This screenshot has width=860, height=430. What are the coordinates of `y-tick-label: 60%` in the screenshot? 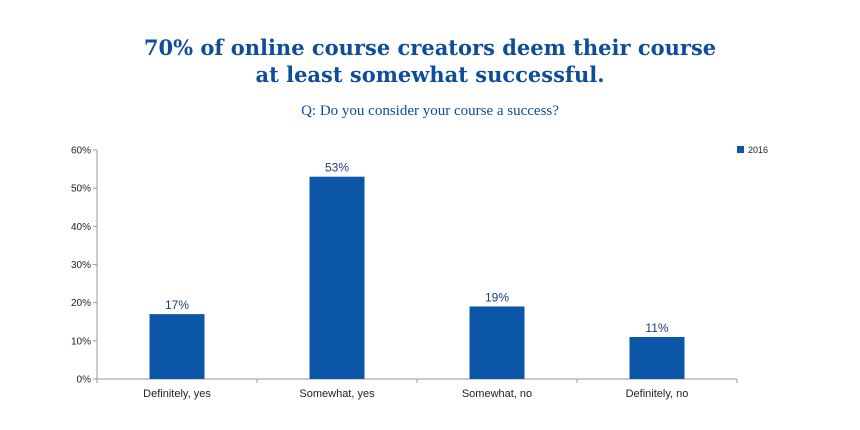 It's located at (81, 151).